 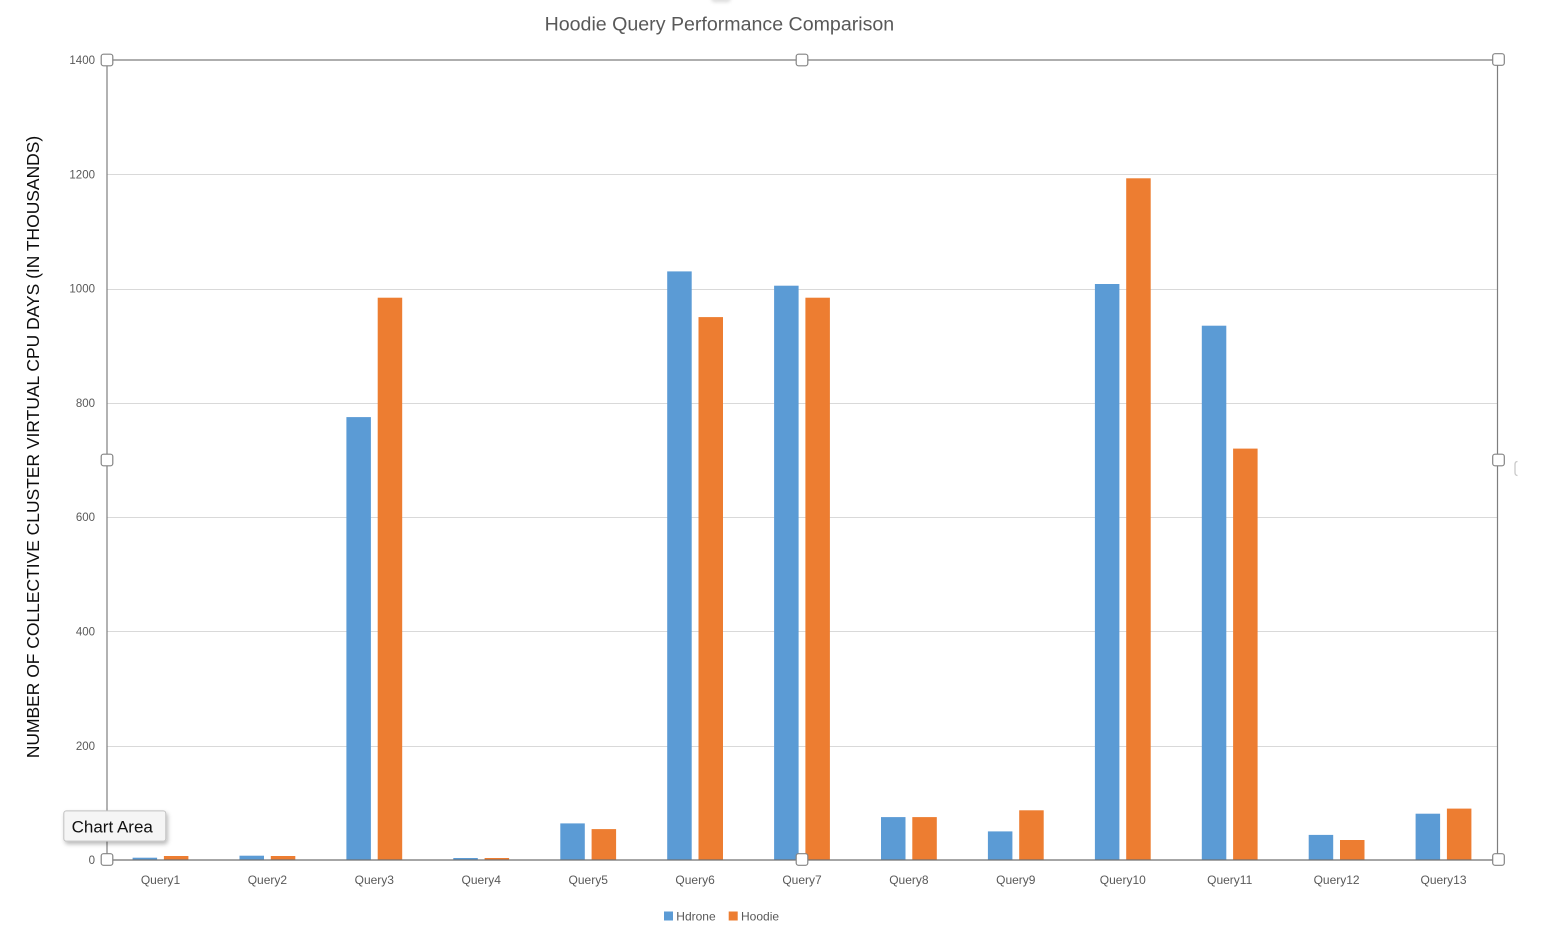 I want to click on svg-text: Query13, so click(x=1443, y=880).